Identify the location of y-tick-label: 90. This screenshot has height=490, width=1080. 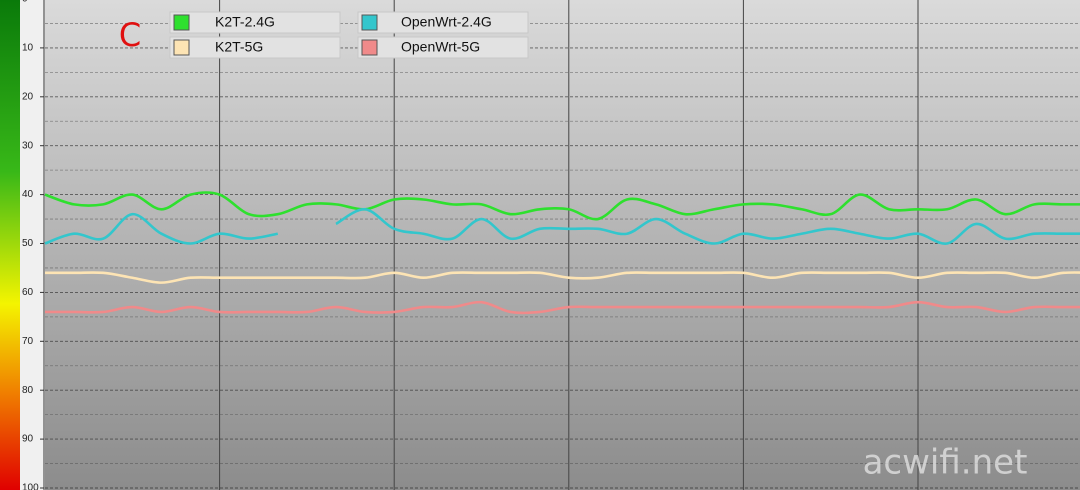
(28, 439).